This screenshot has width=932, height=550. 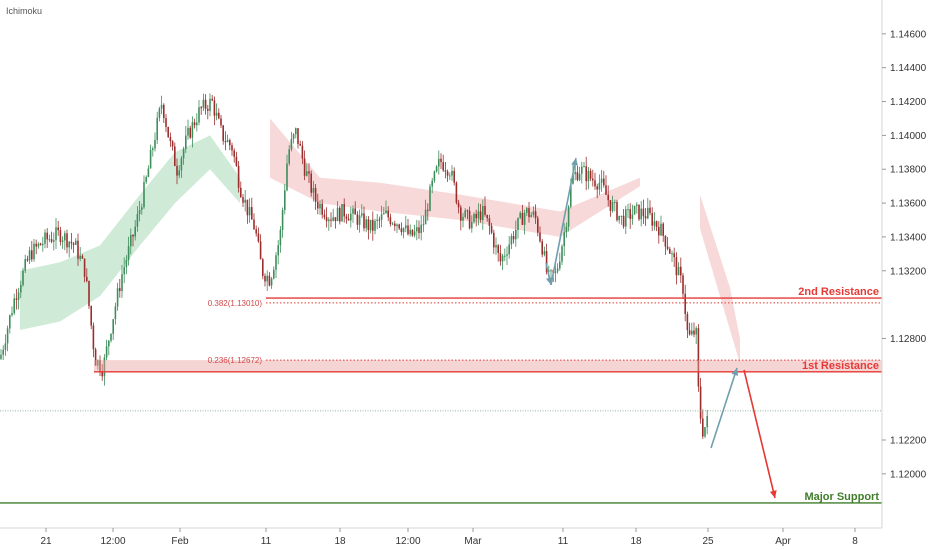 What do you see at coordinates (636, 541) in the screenshot?
I see `x-tick-label: 18` at bounding box center [636, 541].